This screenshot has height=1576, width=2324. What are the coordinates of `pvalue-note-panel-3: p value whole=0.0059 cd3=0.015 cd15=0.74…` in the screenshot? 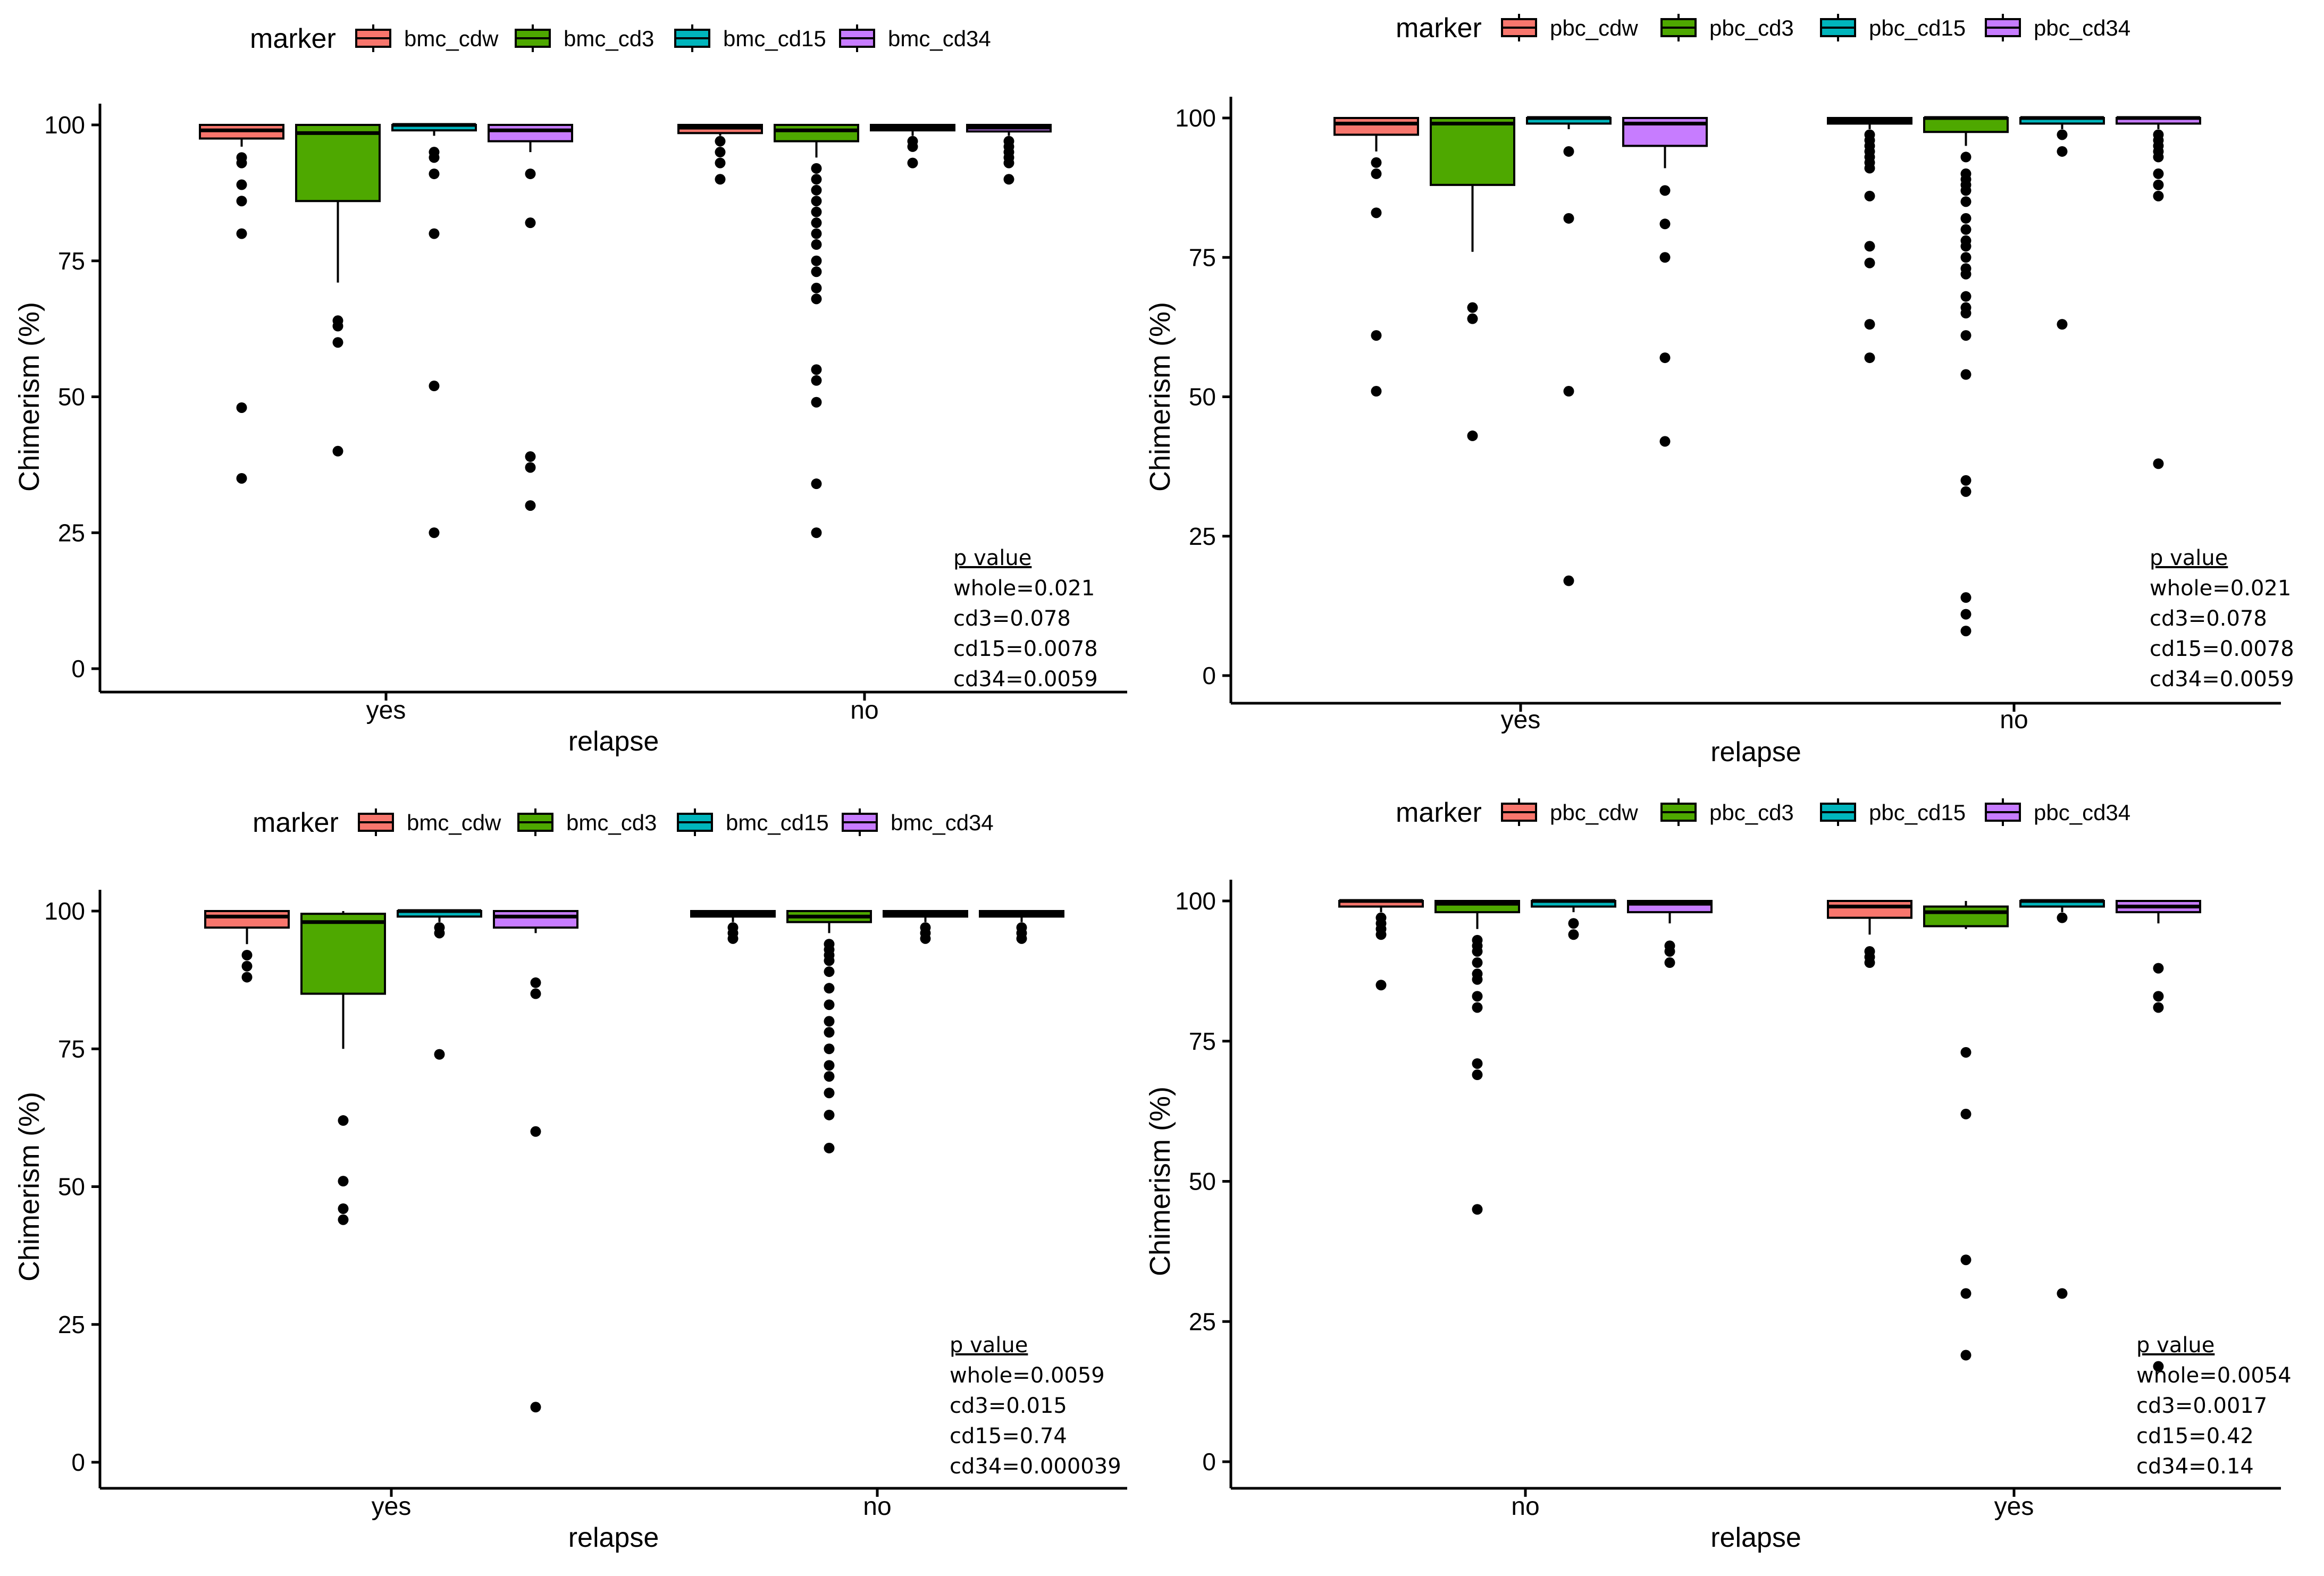 It's located at (1035, 1406).